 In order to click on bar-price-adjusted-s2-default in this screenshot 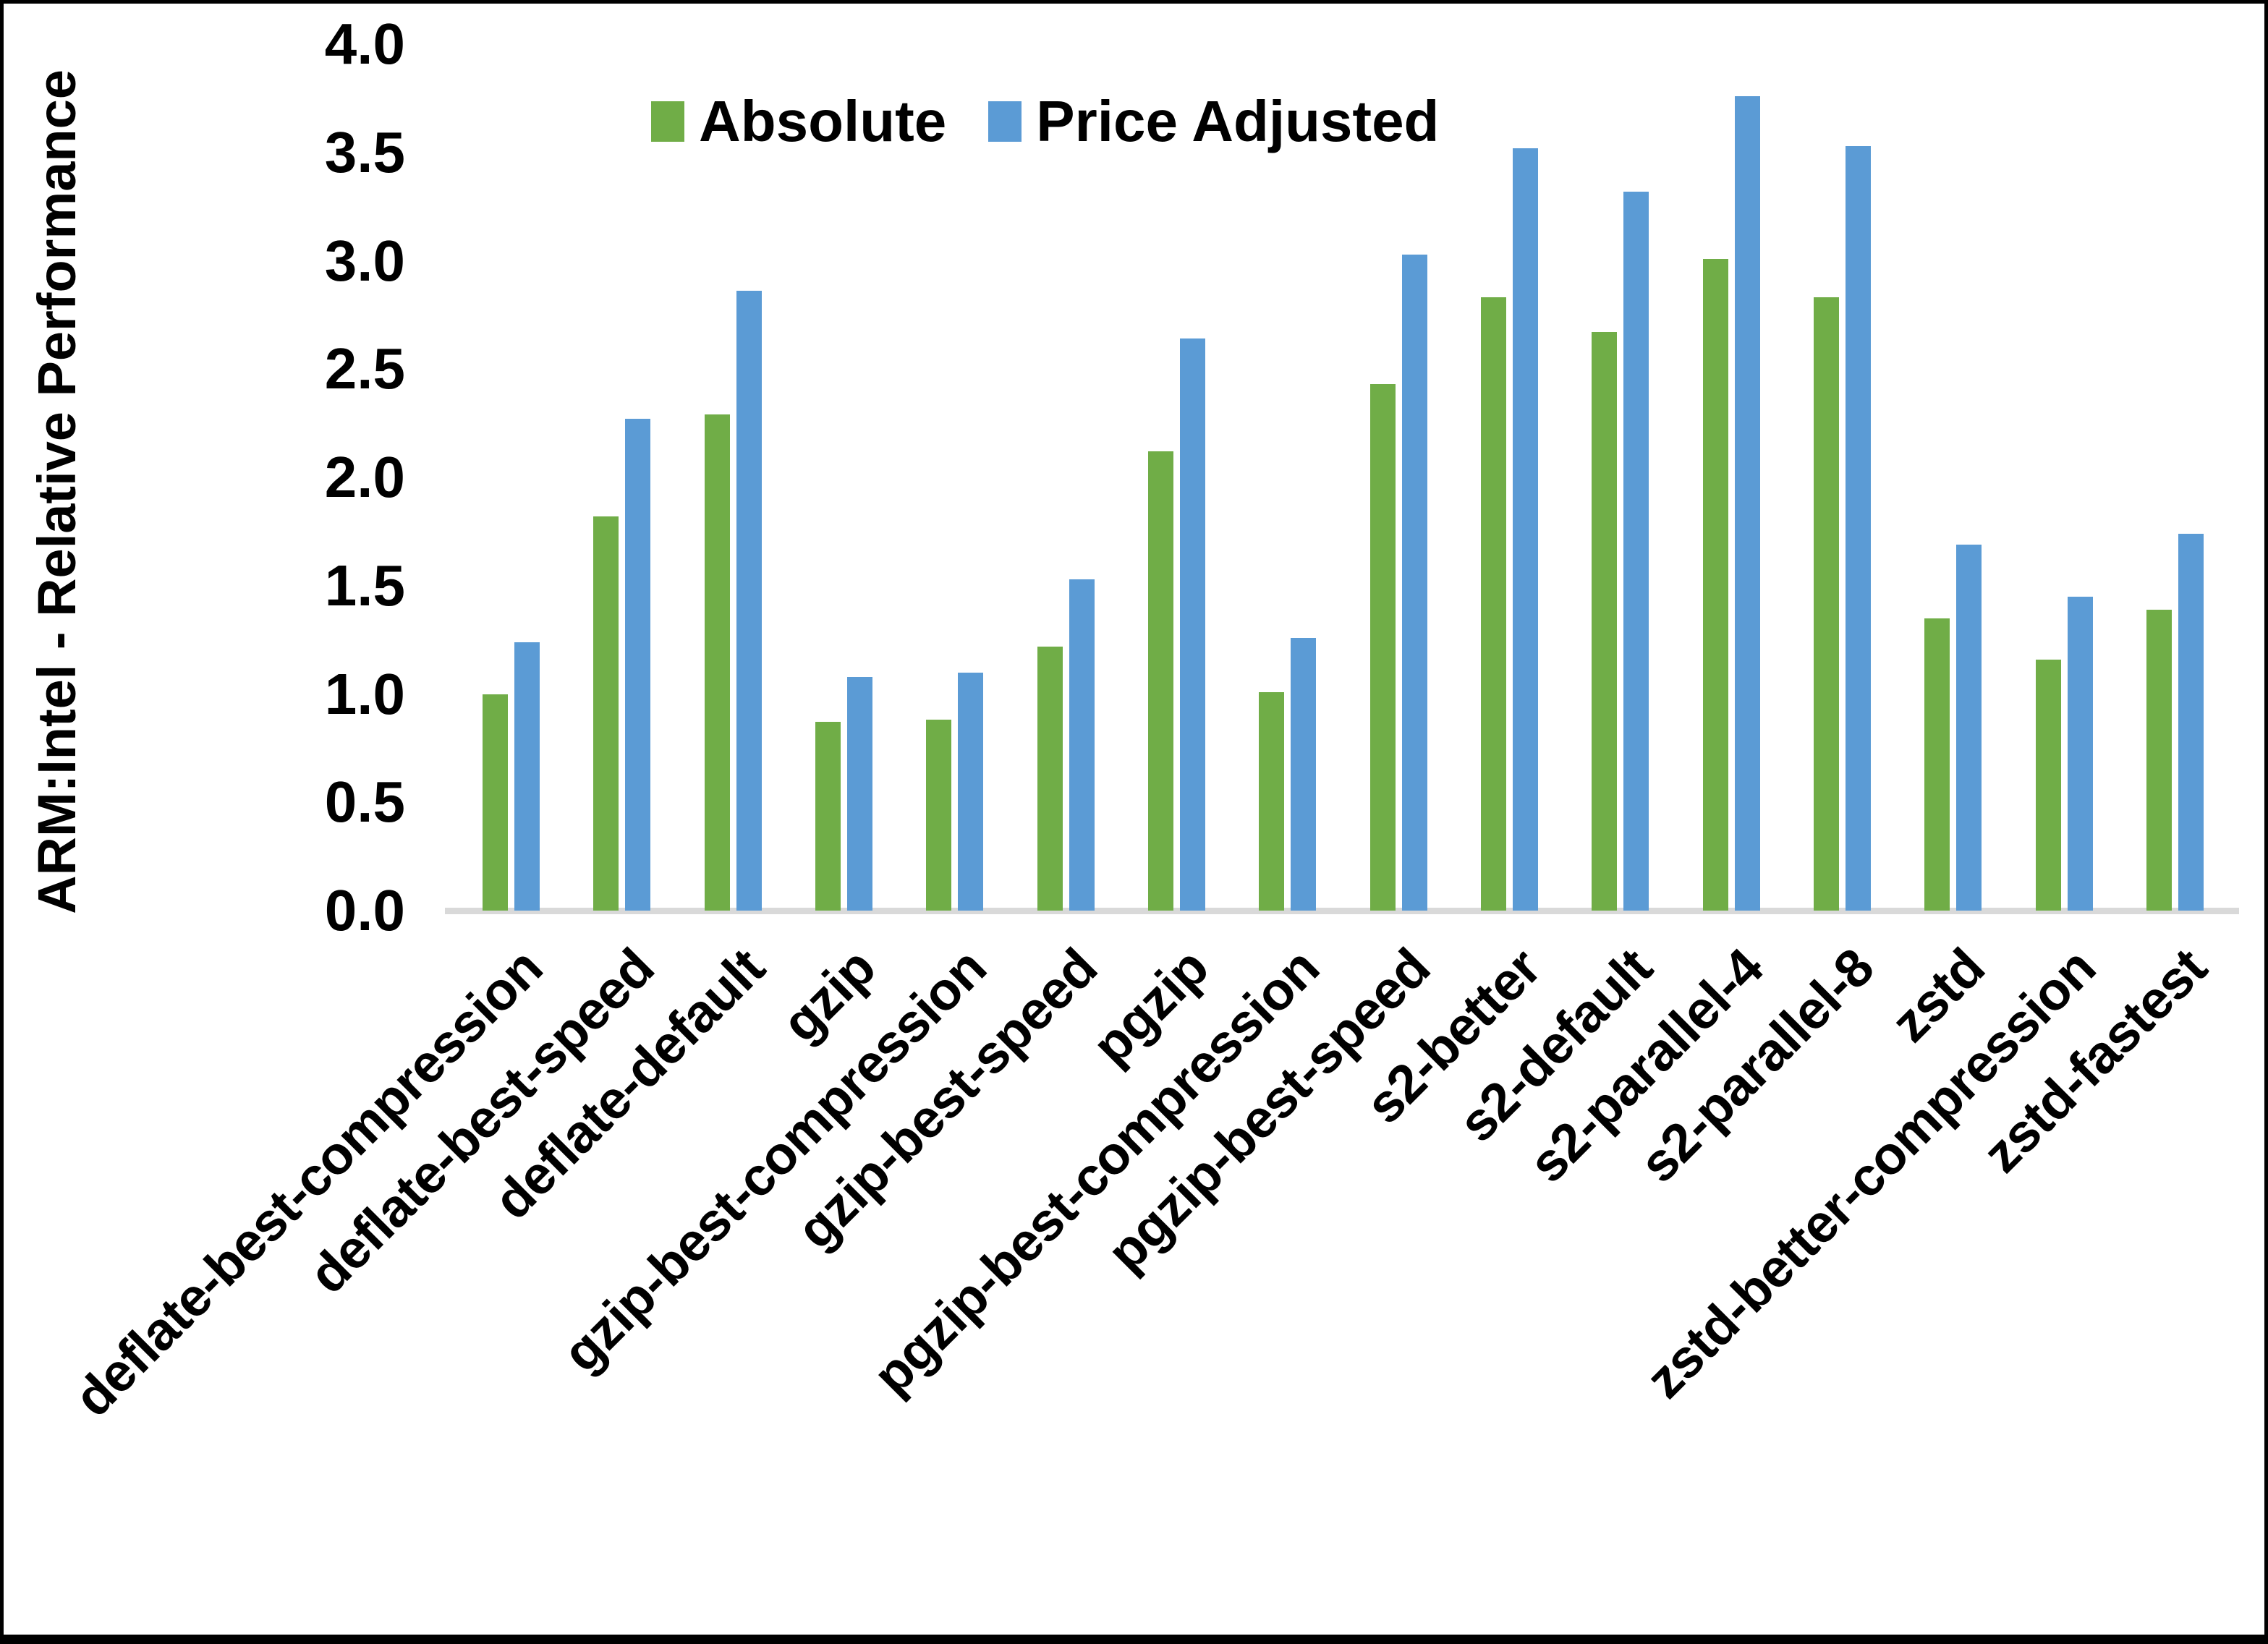, I will do `click(1636, 551)`.